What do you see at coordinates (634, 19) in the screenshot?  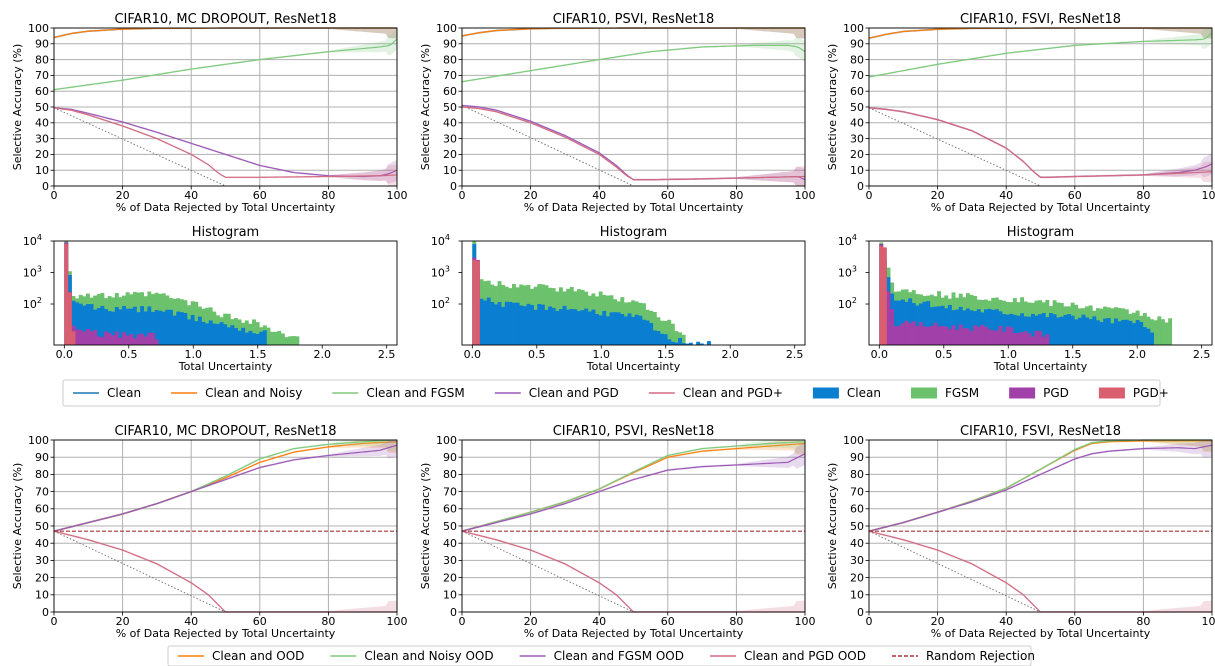 I see `panel-title: CIFAR10, PSVI, ResNet18` at bounding box center [634, 19].